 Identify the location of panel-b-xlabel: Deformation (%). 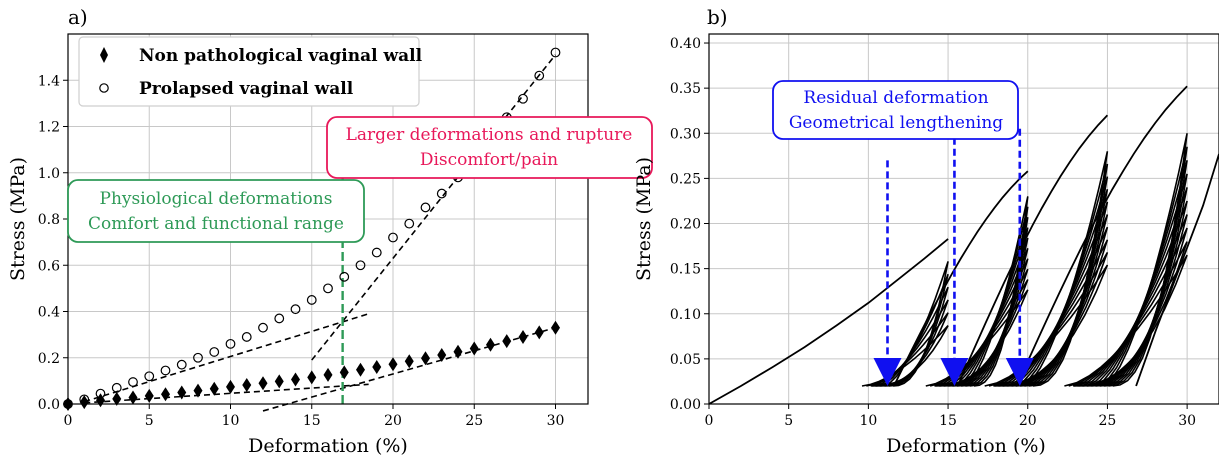
(966, 446).